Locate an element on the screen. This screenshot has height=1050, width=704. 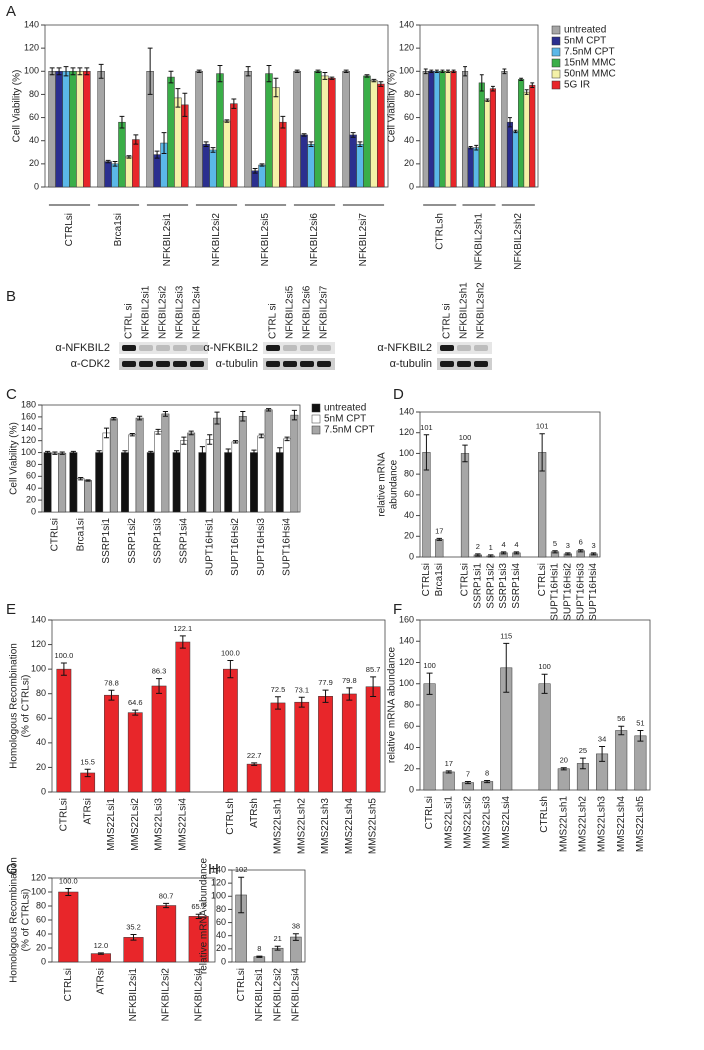
value-label: 4 is located at coordinates (503, 544).